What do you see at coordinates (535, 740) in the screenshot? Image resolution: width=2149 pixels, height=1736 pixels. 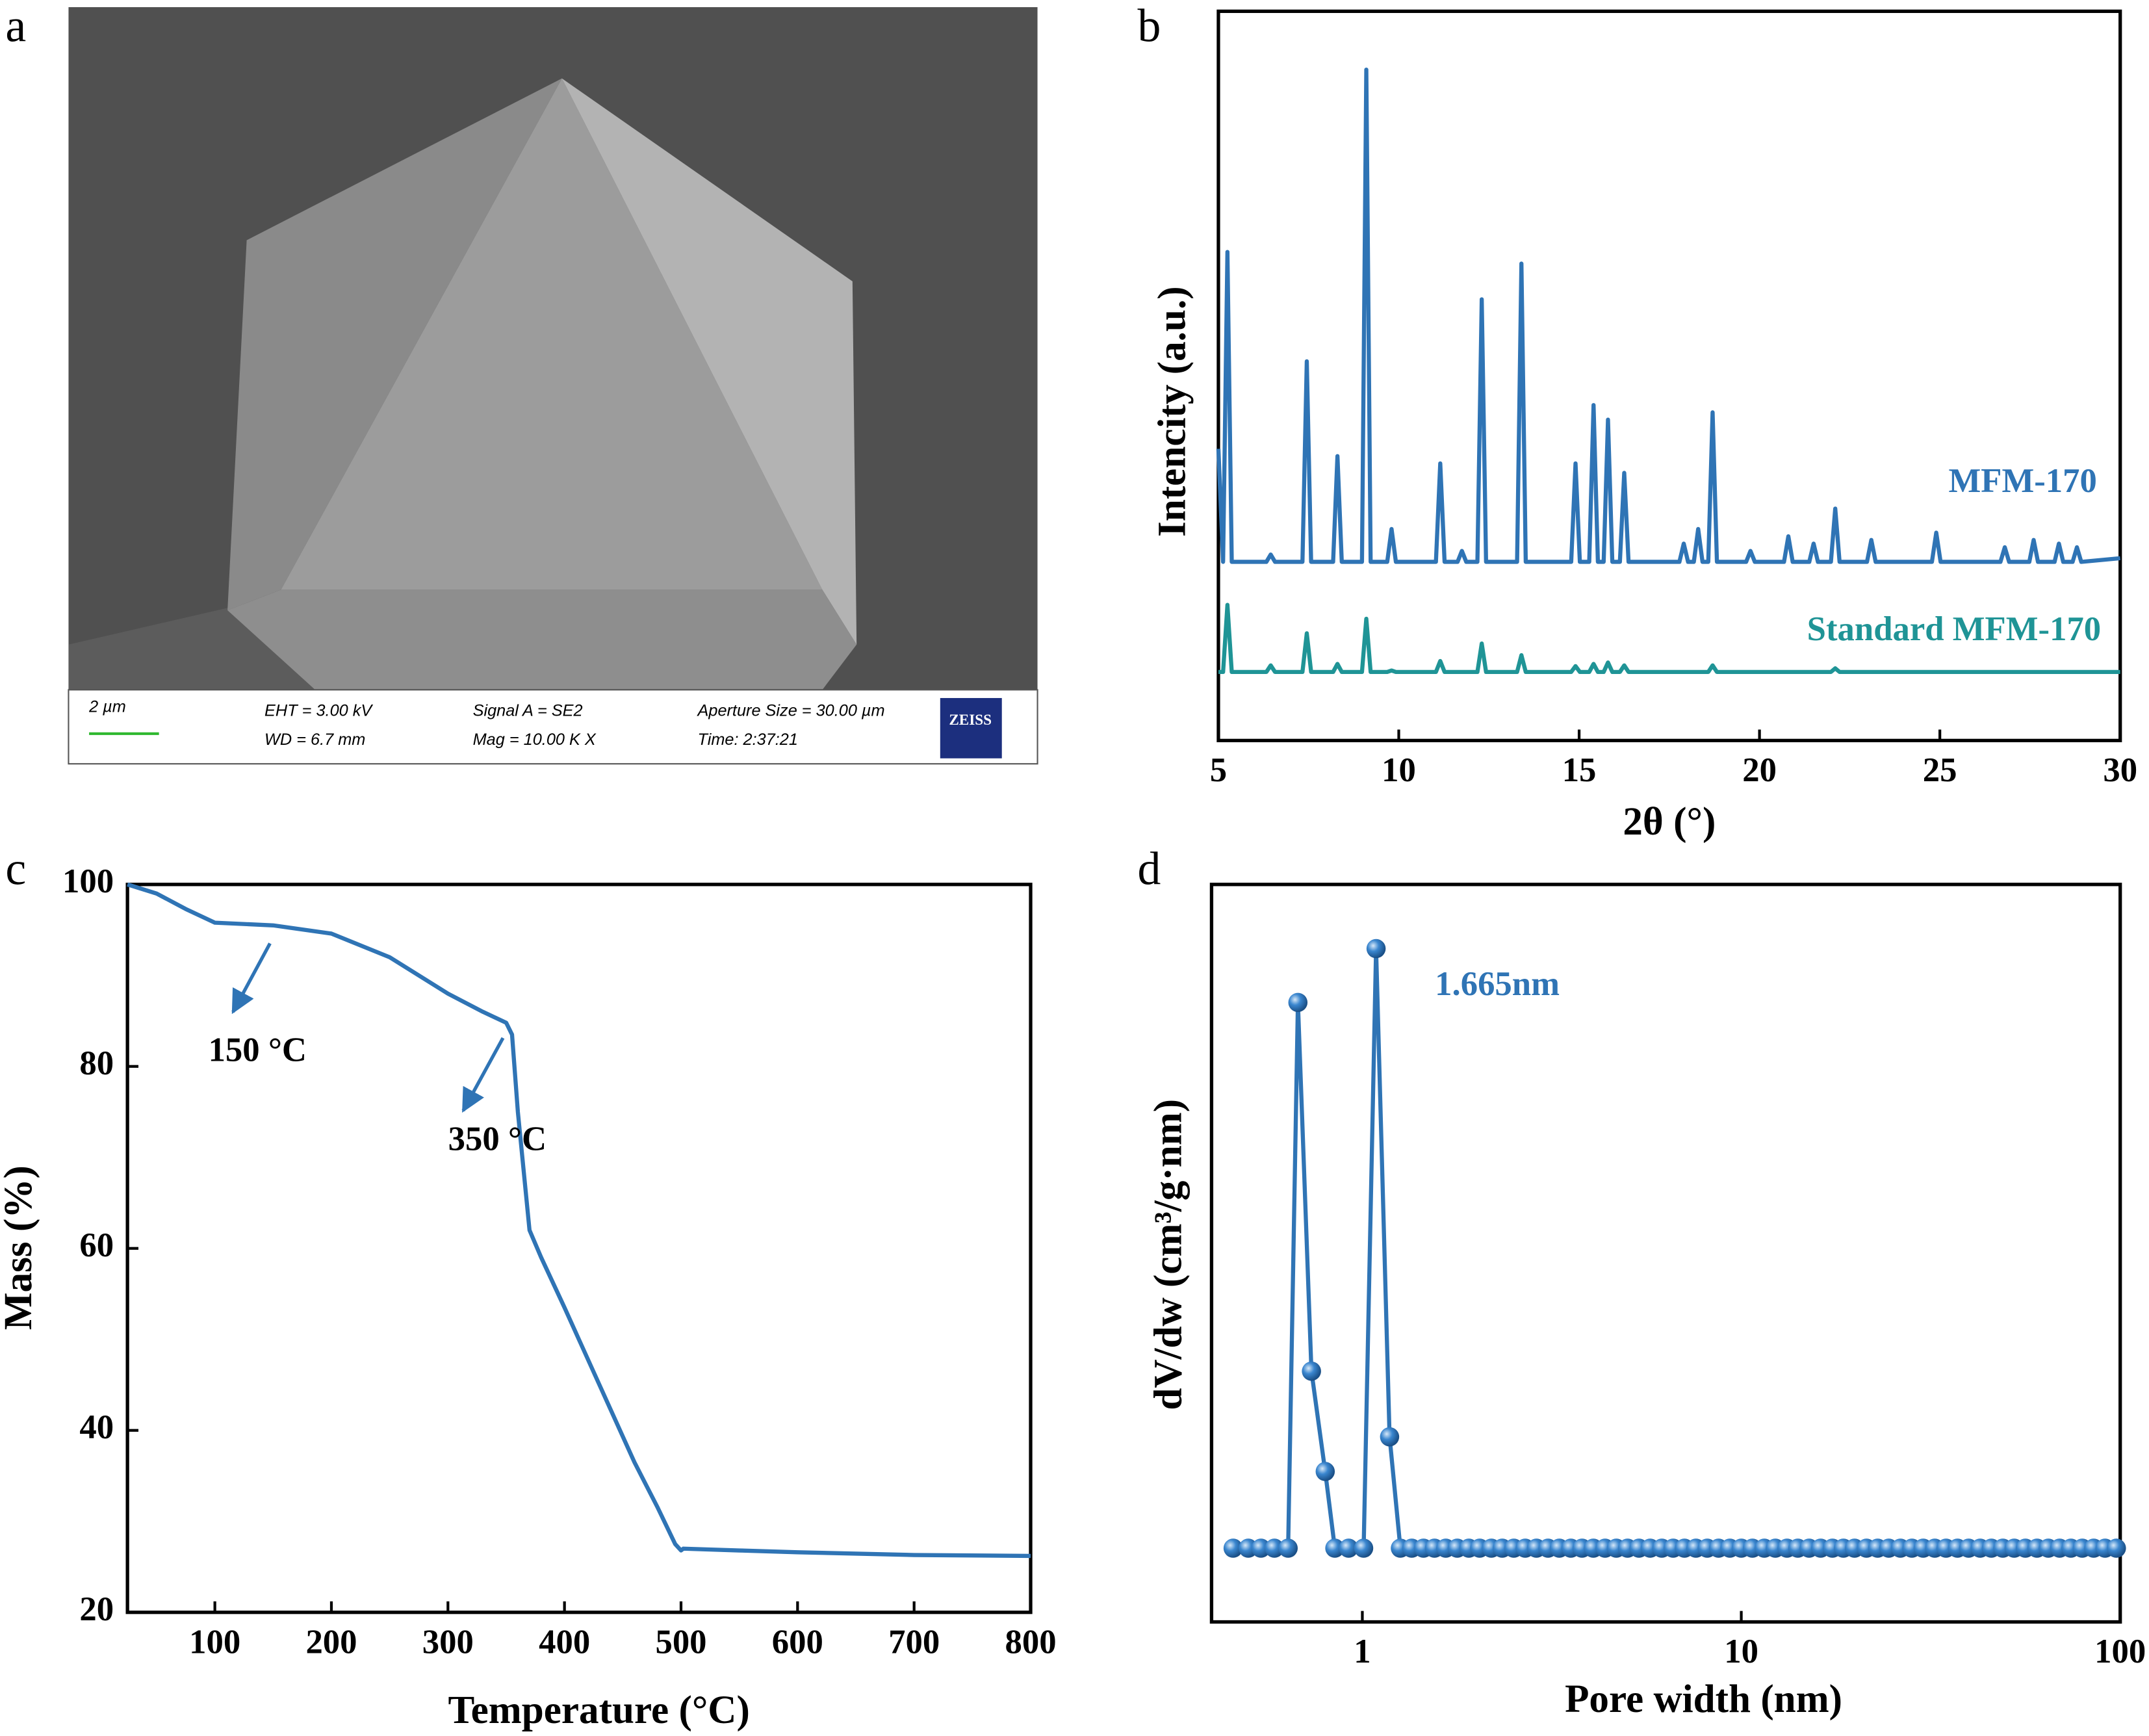 I see `info-text: Mag = 10.00 K X` at bounding box center [535, 740].